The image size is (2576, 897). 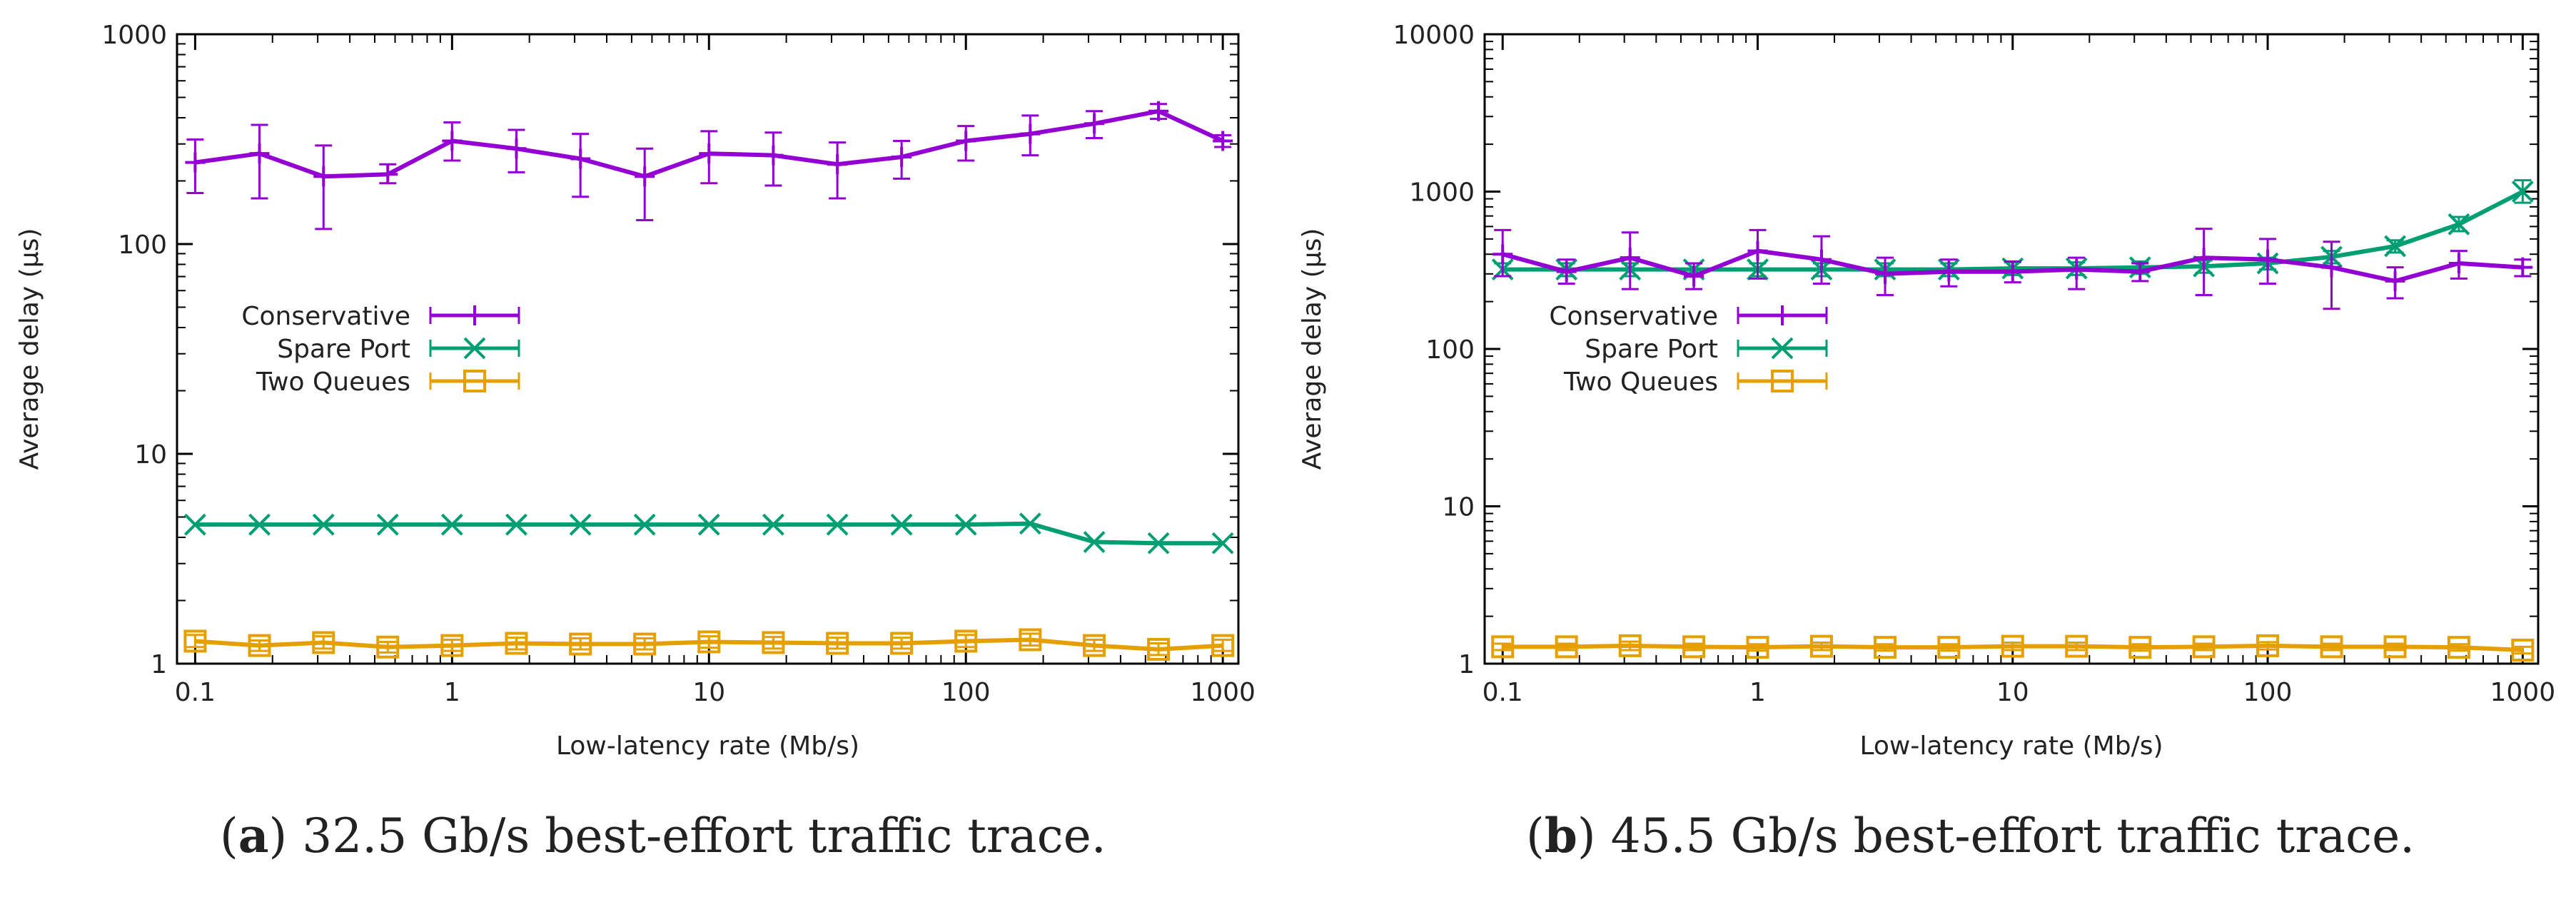 What do you see at coordinates (704, 836) in the screenshot?
I see `caption-a-text: 32.5 Gb/s best-effort traffic trace.` at bounding box center [704, 836].